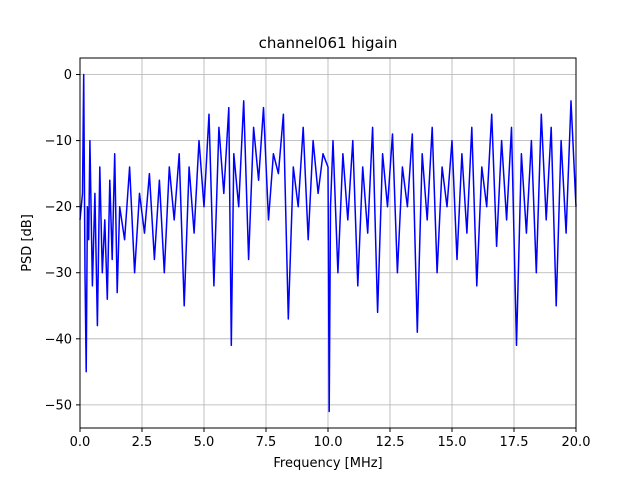 The image size is (640, 480). What do you see at coordinates (68, 75) in the screenshot?
I see `y-tick-label: 0` at bounding box center [68, 75].